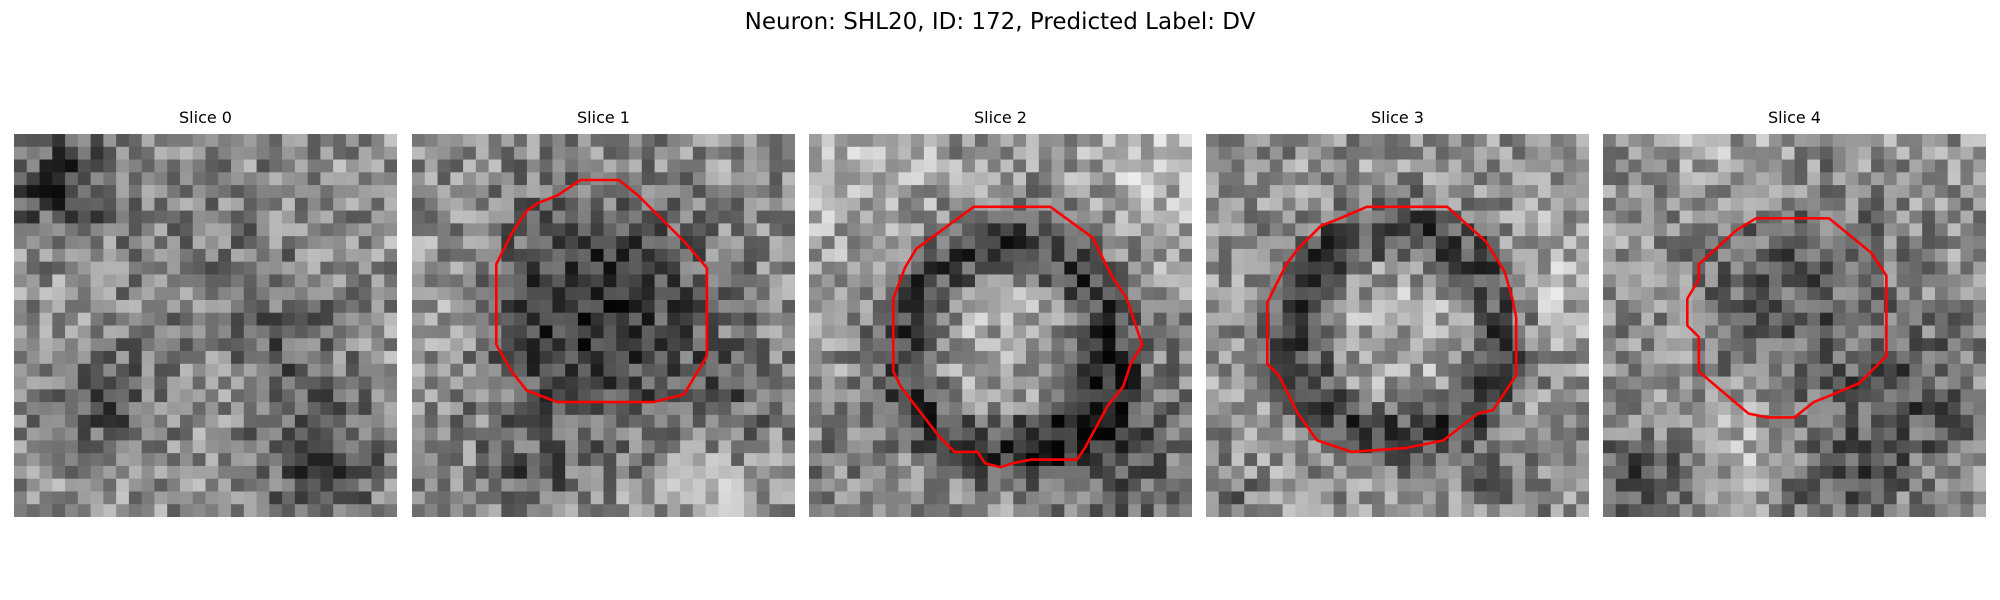 The width and height of the screenshot is (2000, 600). What do you see at coordinates (1397, 117) in the screenshot?
I see `slice-title: Slice 3` at bounding box center [1397, 117].